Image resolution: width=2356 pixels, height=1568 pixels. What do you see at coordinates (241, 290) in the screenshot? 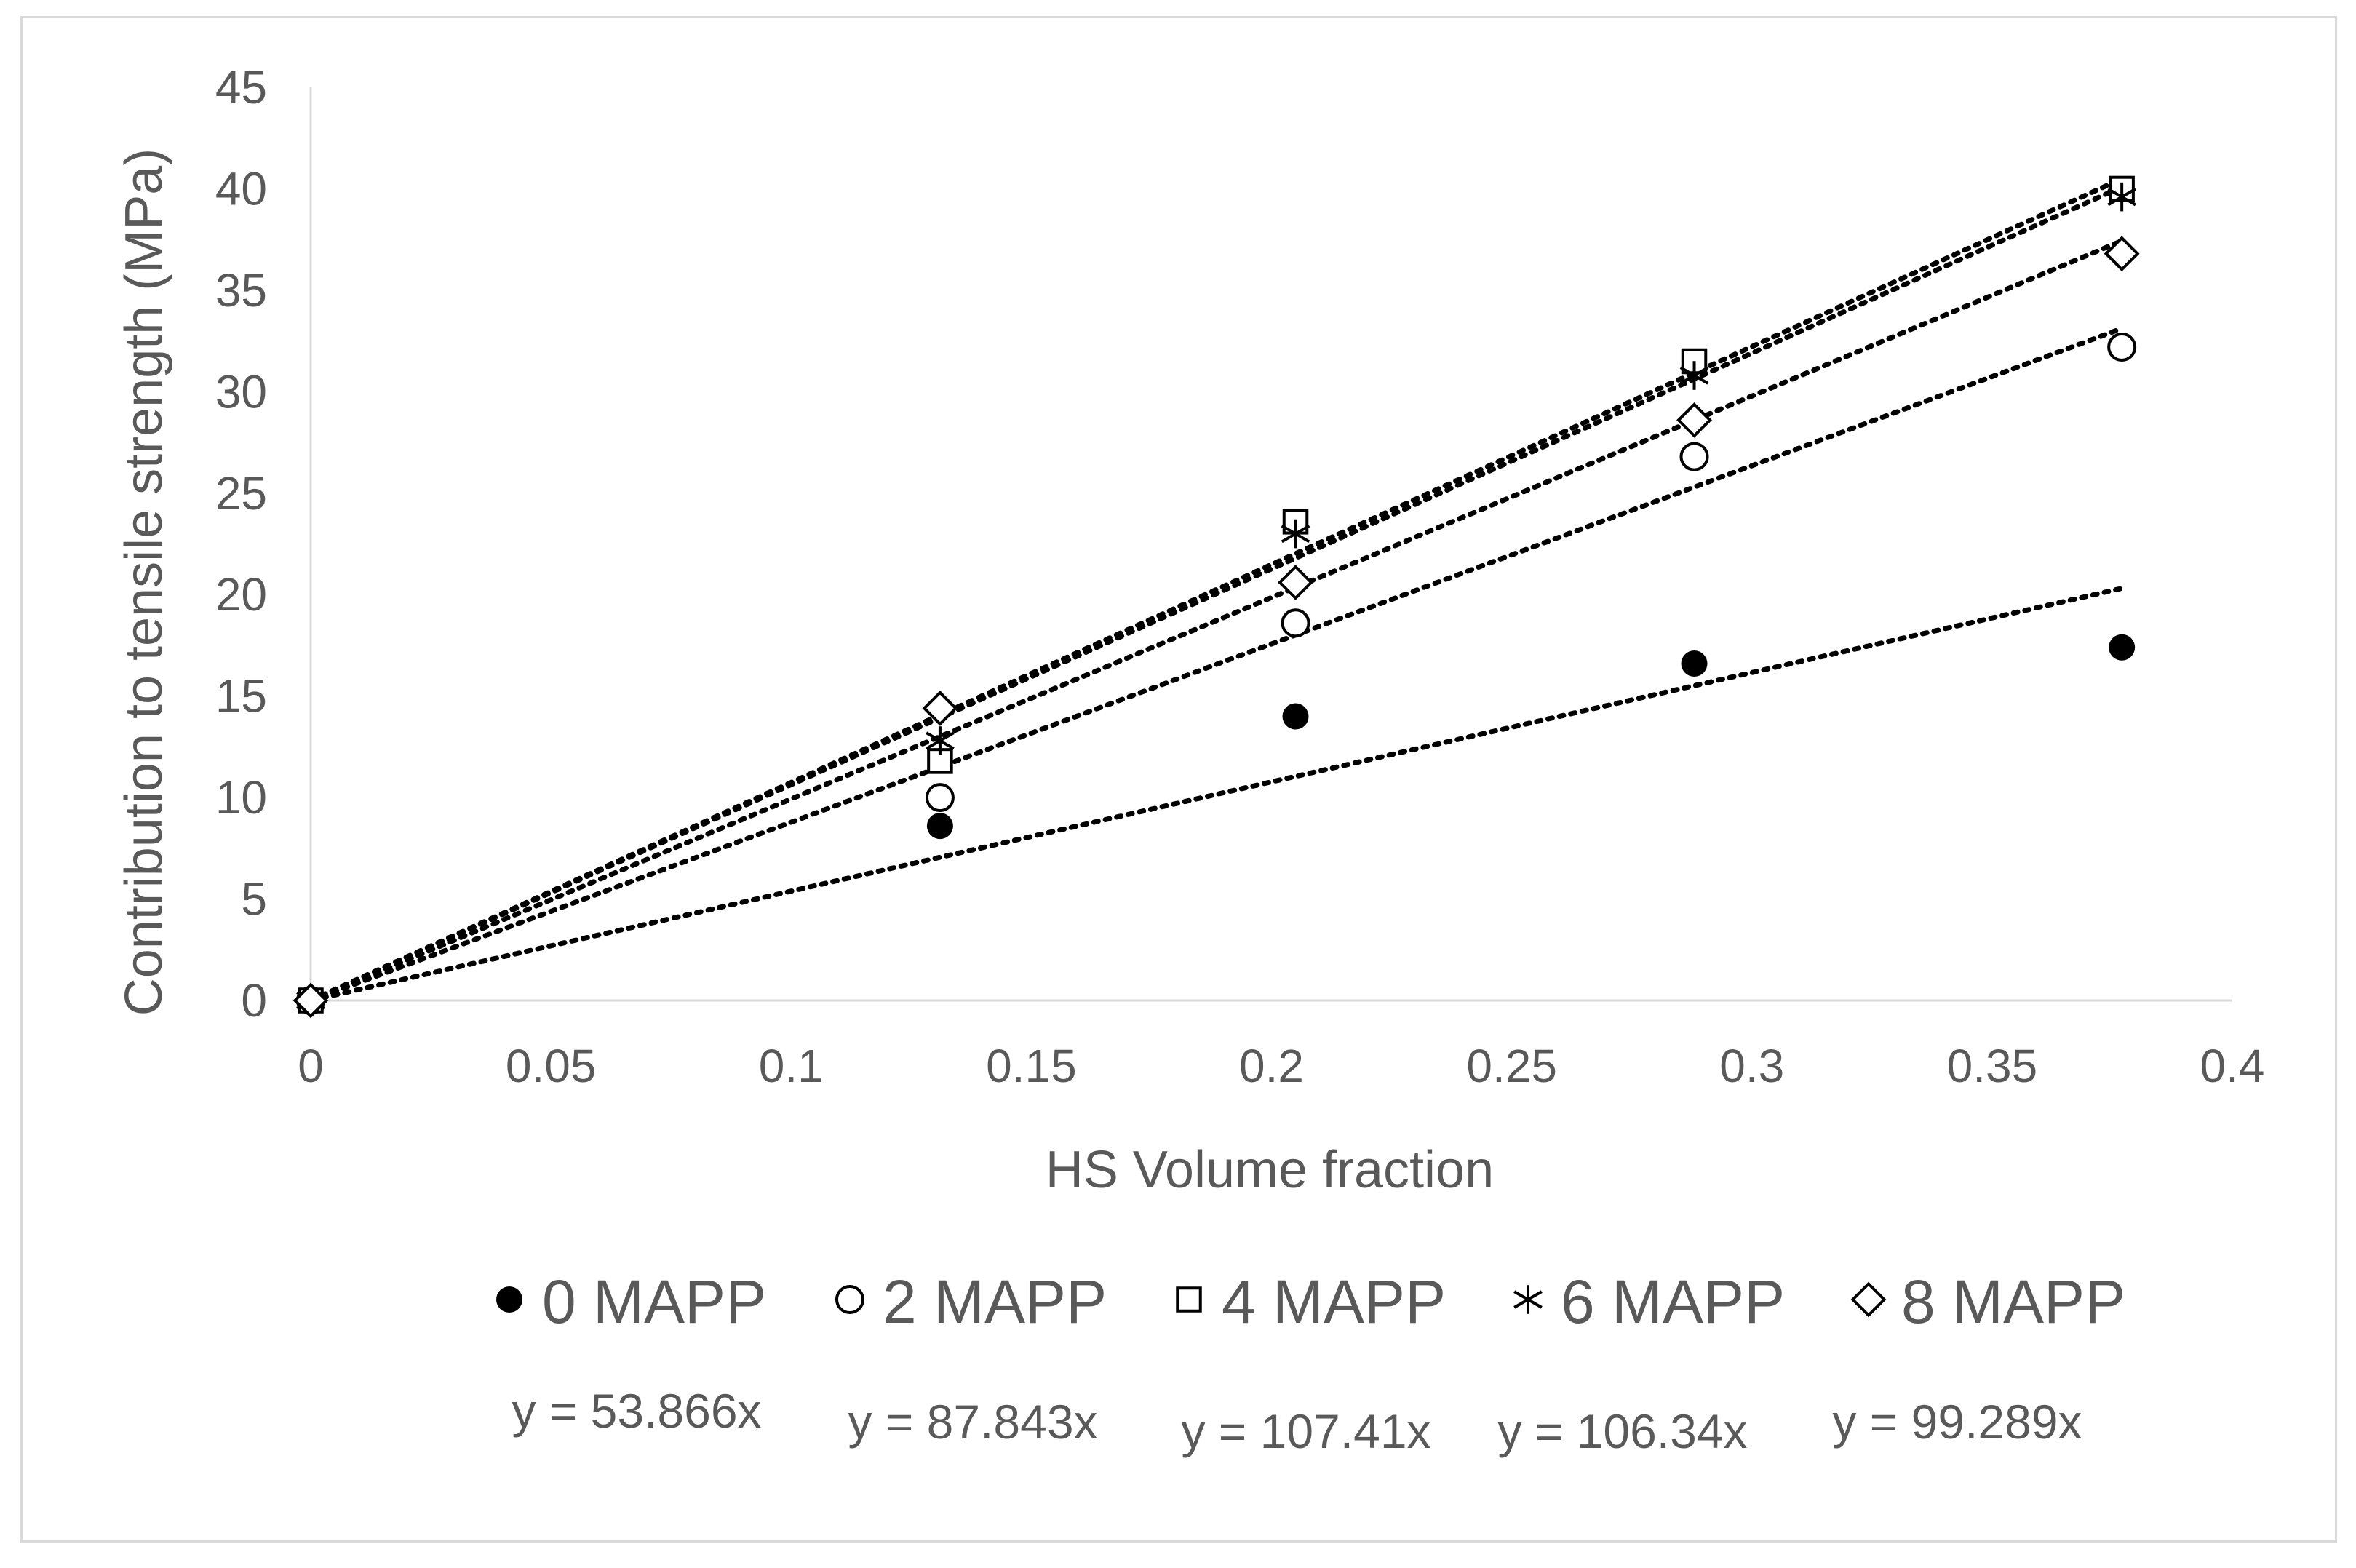
I see `y-tick-label: 35` at bounding box center [241, 290].